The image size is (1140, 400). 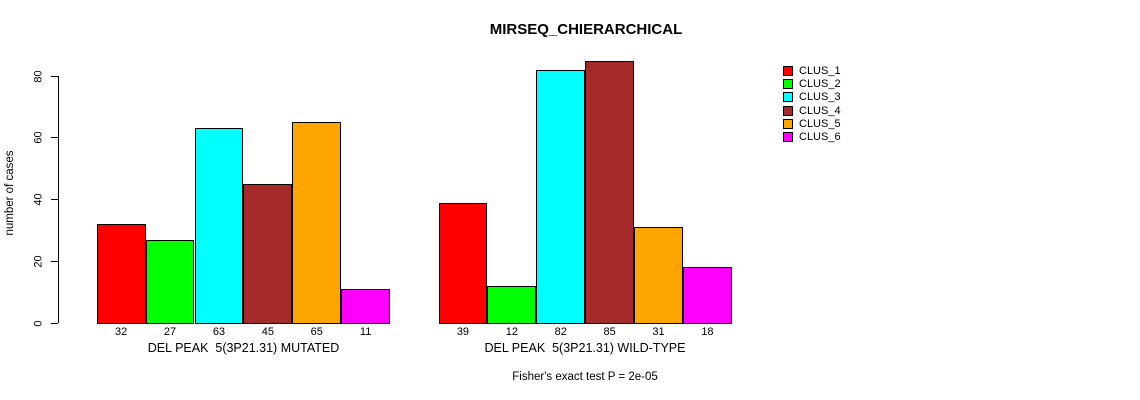 I want to click on group-label-wild-type: DEL PEAK 5(3P21.31) WILD-TYPE, so click(x=585, y=348).